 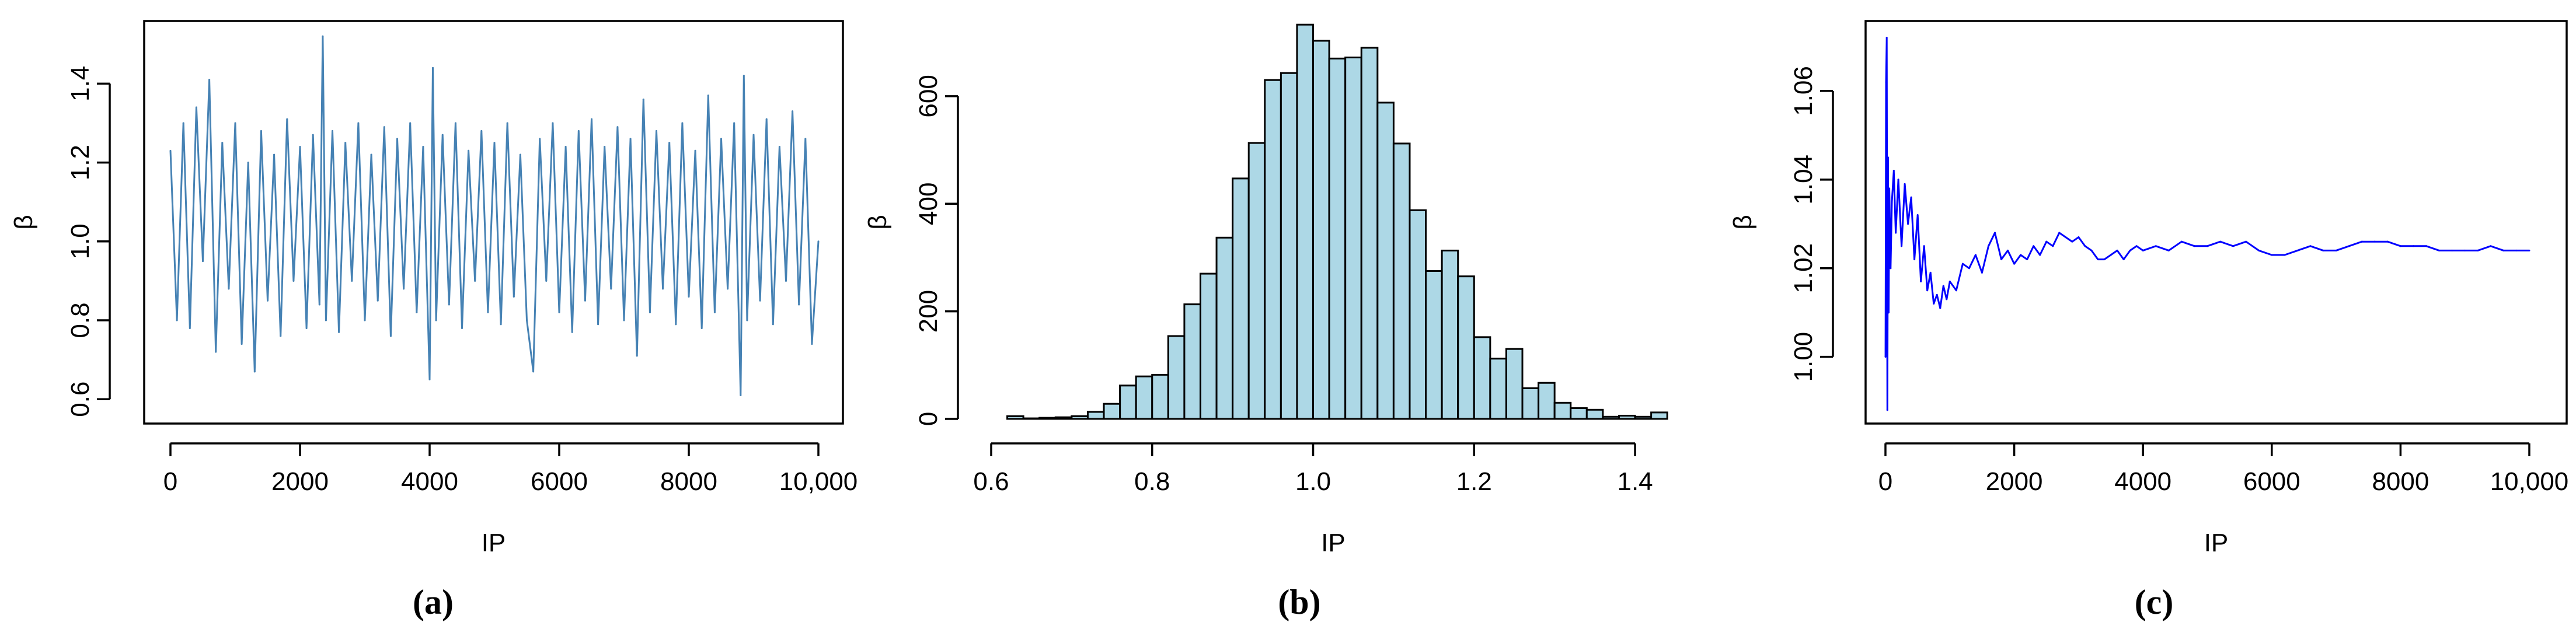 What do you see at coordinates (2530, 481) in the screenshot?
I see `x-tick-label: 10,000` at bounding box center [2530, 481].